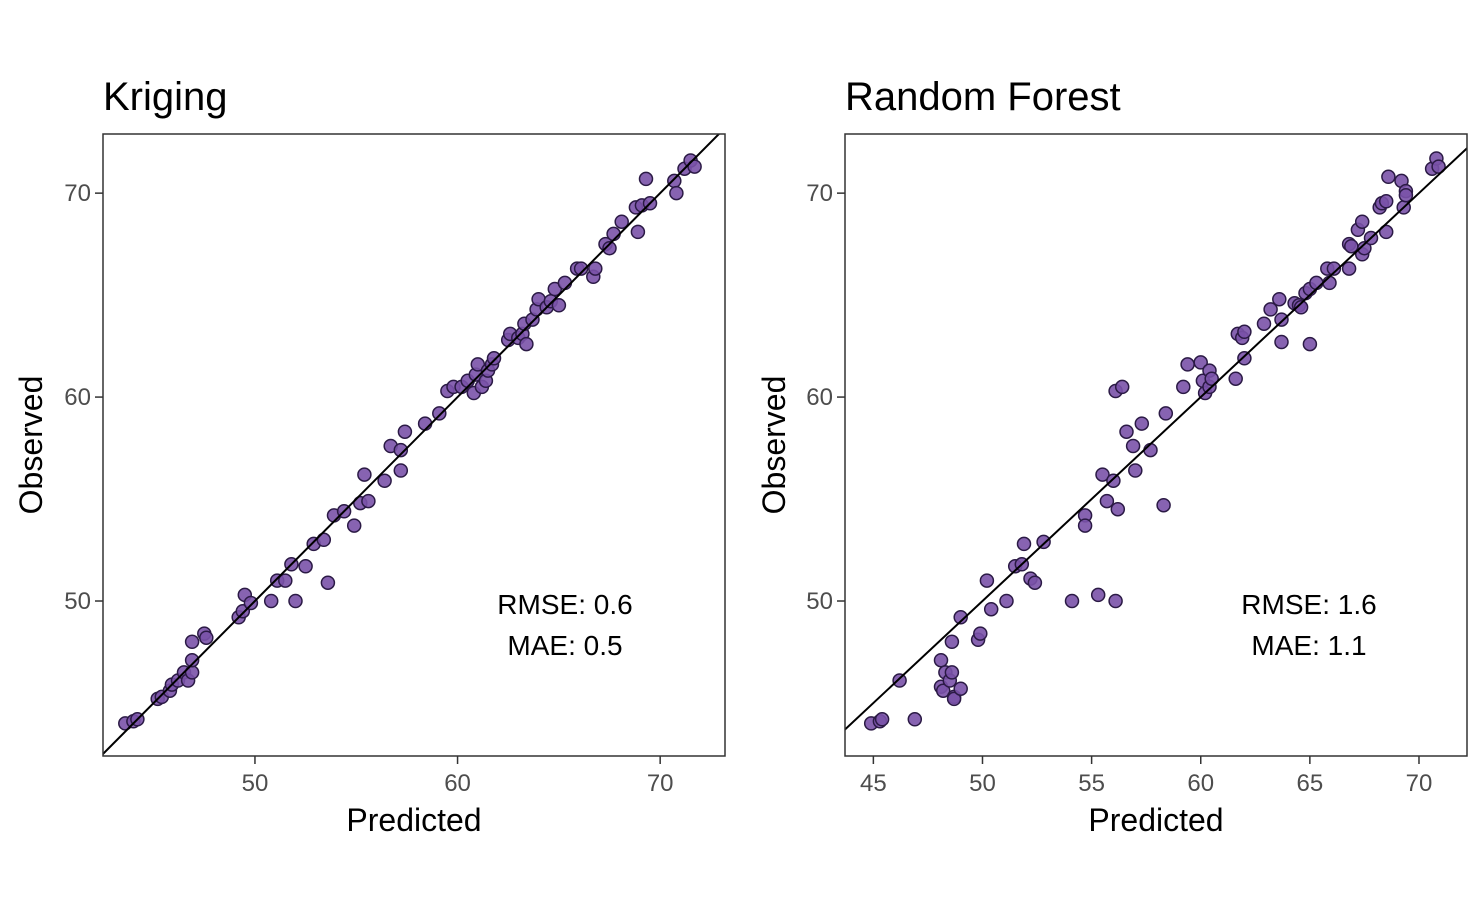 The image size is (1483, 916). What do you see at coordinates (873, 783) in the screenshot?
I see `x-tick-label: 45` at bounding box center [873, 783].